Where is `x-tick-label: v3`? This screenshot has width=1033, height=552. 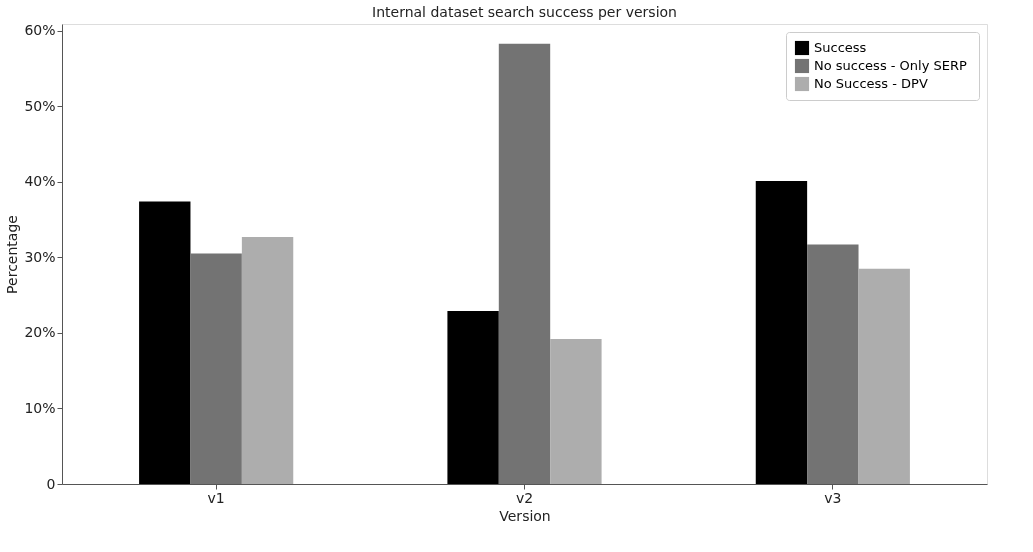
x-tick-label: v3 is located at coordinates (833, 497).